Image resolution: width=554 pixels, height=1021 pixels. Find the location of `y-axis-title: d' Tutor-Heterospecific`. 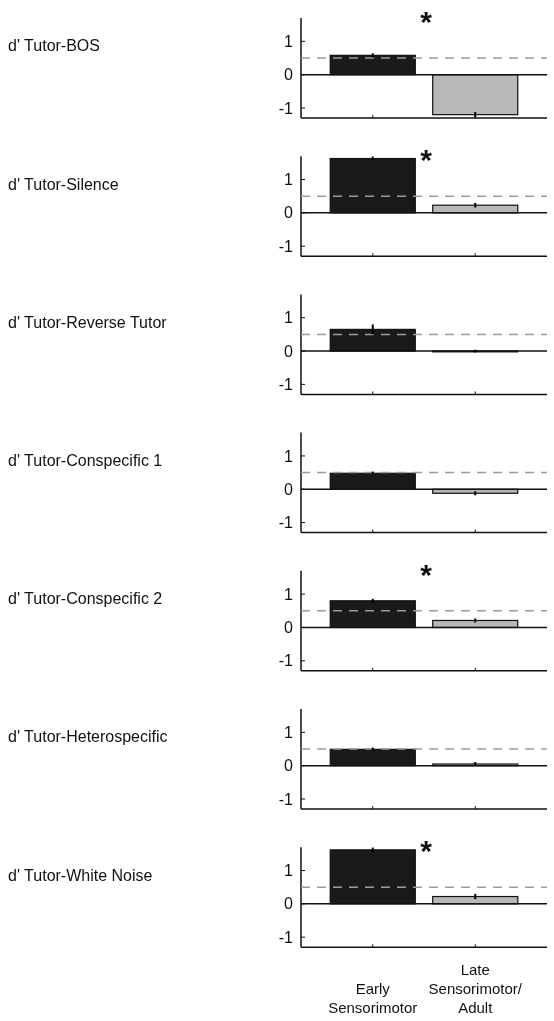

y-axis-title: d' Tutor-Heterospecific is located at coordinates (88, 737).